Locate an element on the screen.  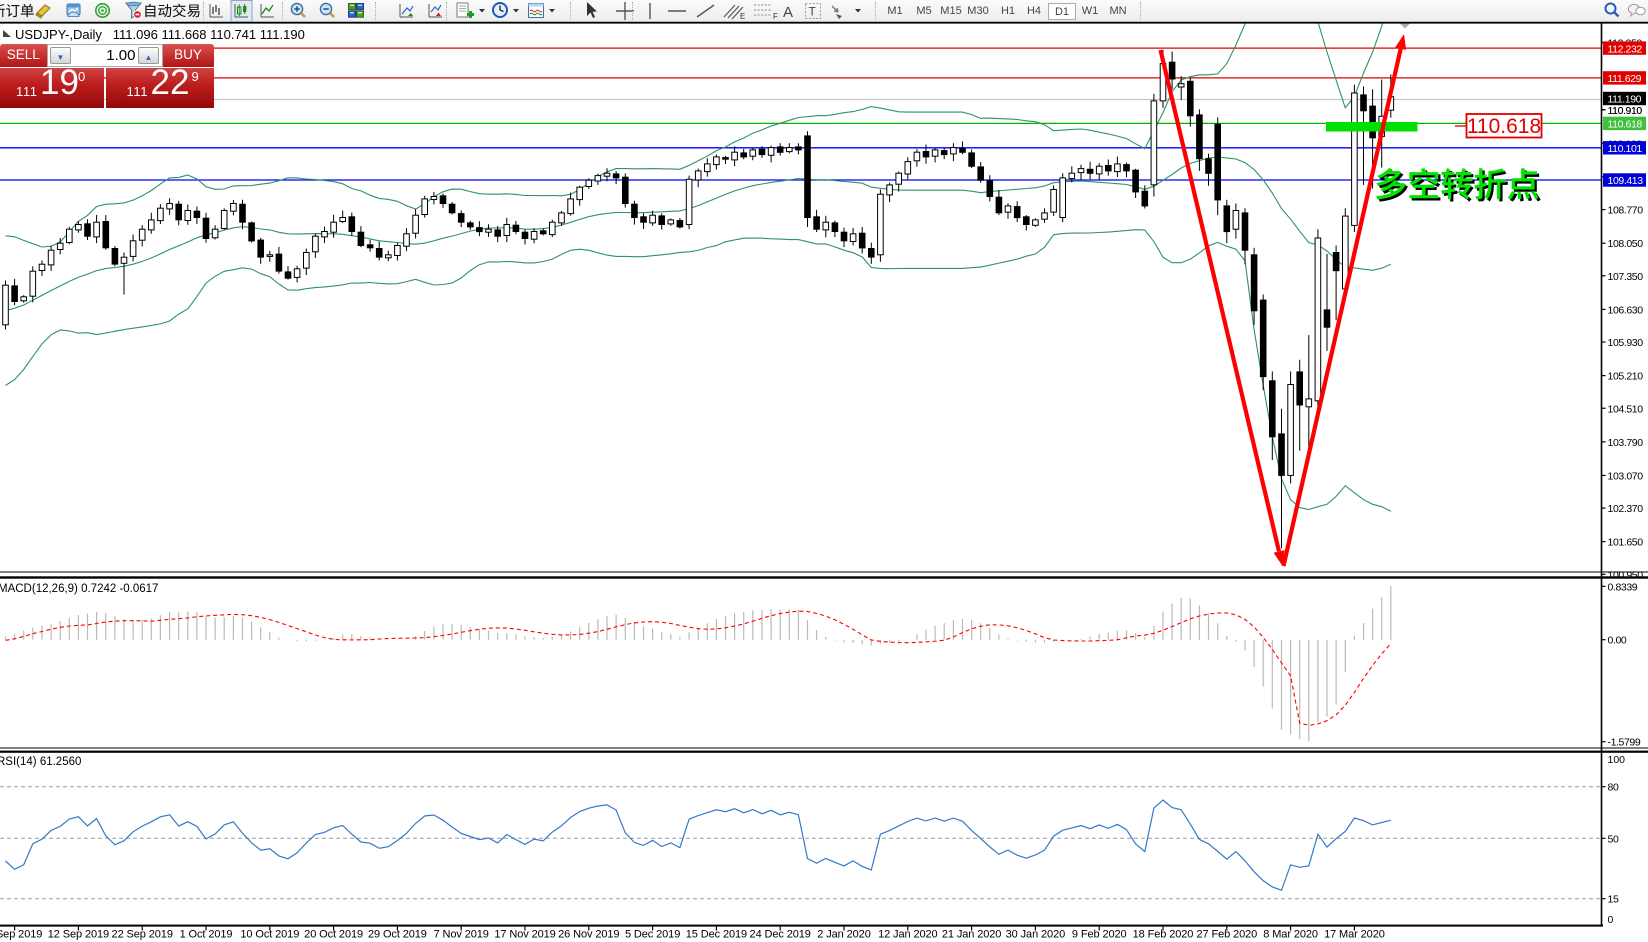
svg-text: 50 is located at coordinates (1613, 839).